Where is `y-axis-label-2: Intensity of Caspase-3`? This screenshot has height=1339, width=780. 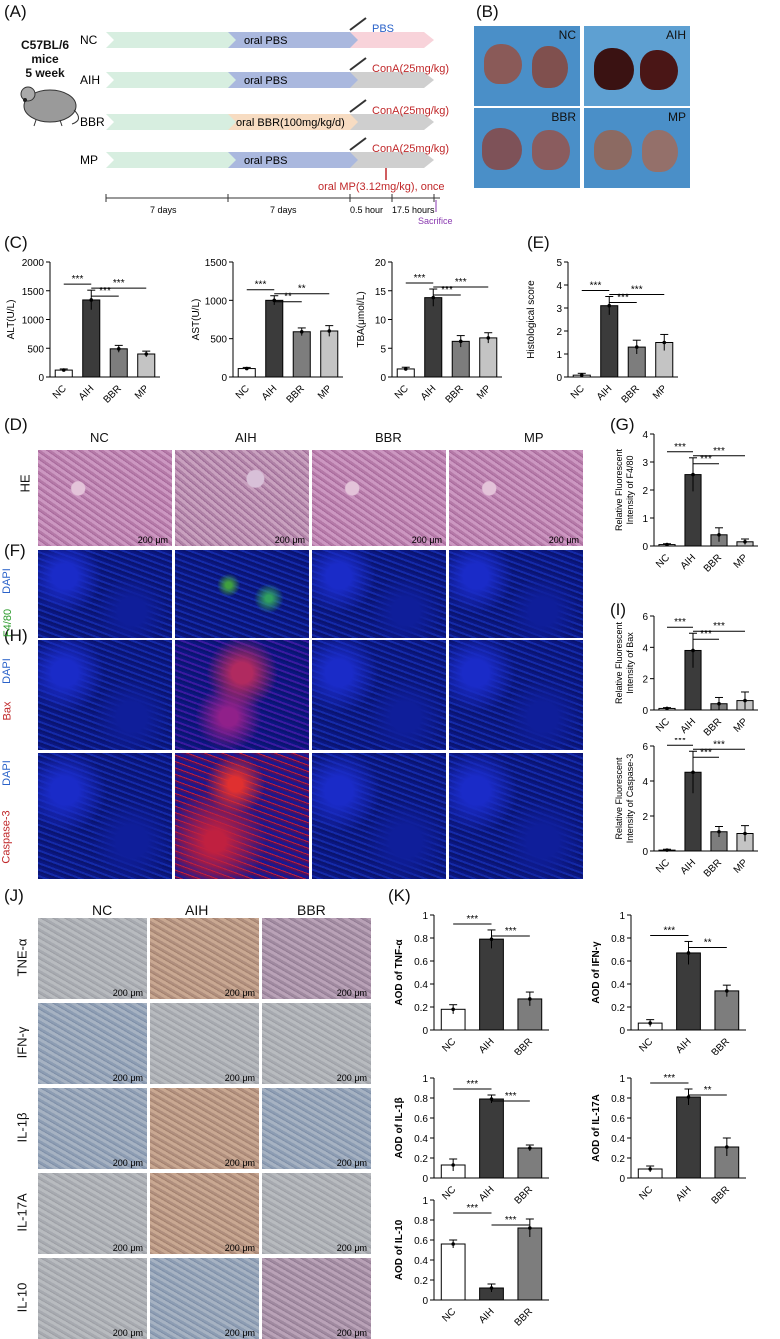 y-axis-label-2: Intensity of Caspase-3 is located at coordinates (630, 799).